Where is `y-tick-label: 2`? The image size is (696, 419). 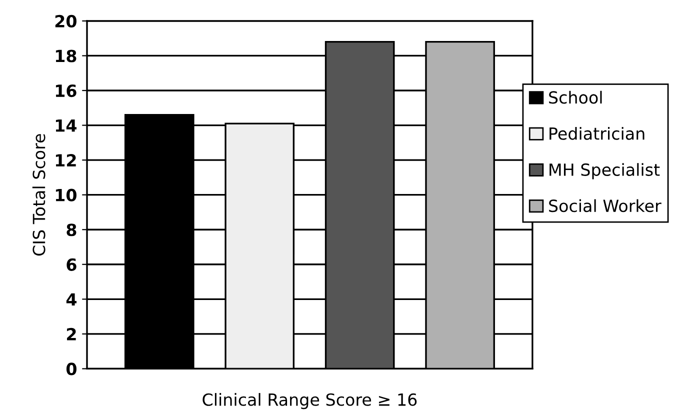
y-tick-label: 2 is located at coordinates (71, 334).